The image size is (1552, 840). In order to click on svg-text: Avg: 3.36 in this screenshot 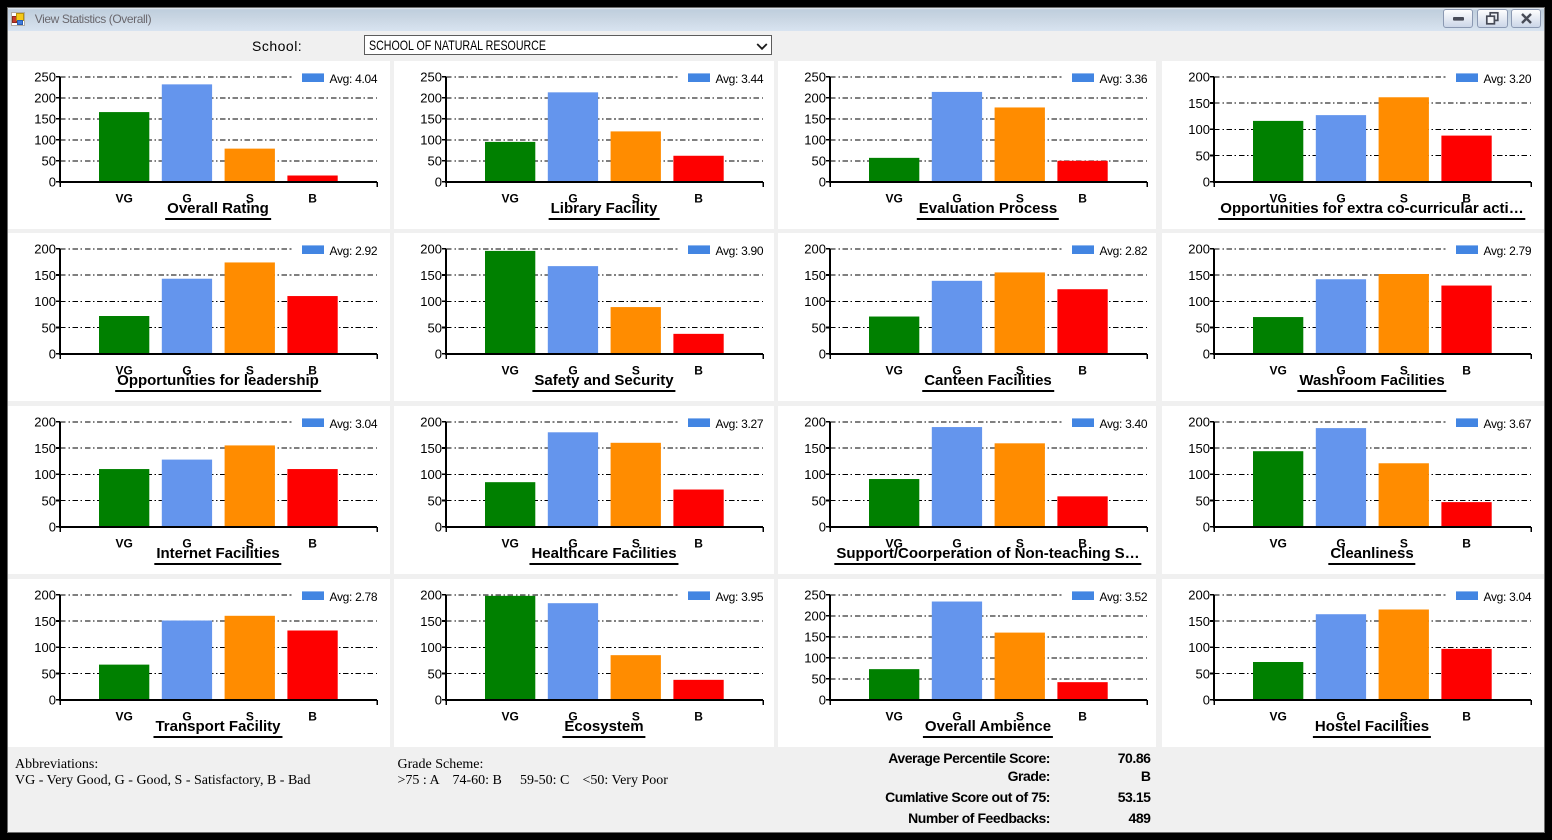, I will do `click(1124, 79)`.